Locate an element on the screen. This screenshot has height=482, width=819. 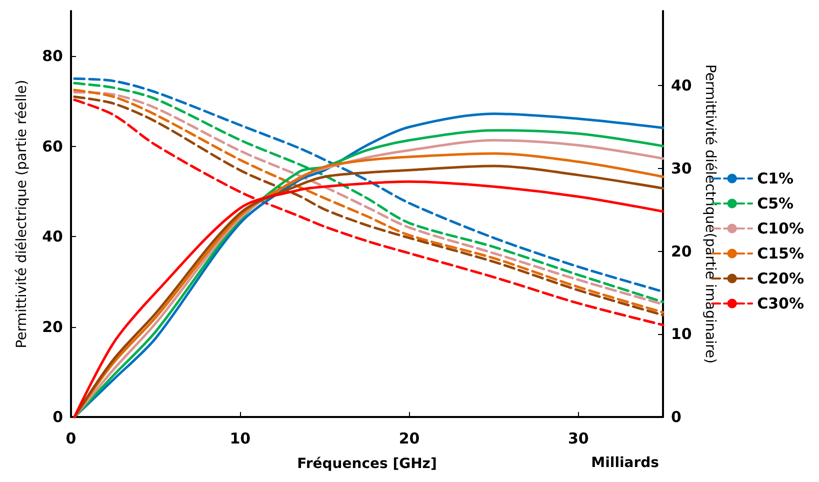
y-tick-label: 0 is located at coordinates (57, 417).